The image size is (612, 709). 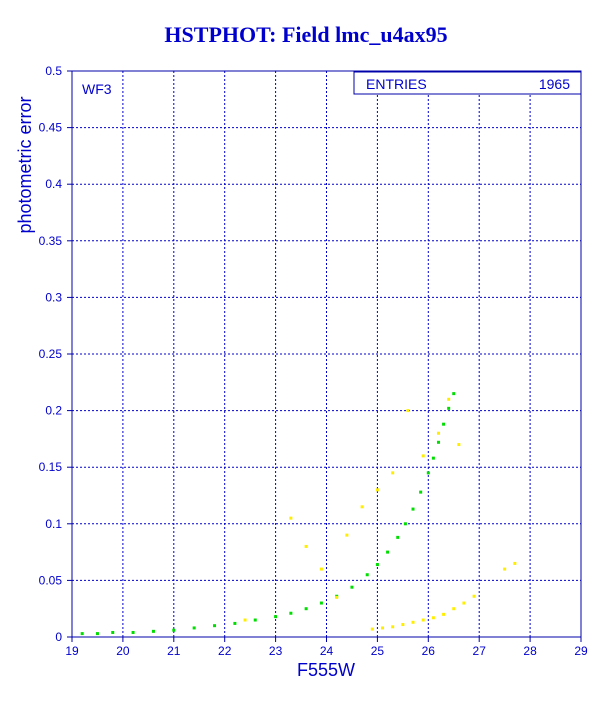 I want to click on y-tick-label: 0.3, so click(x=53, y=297).